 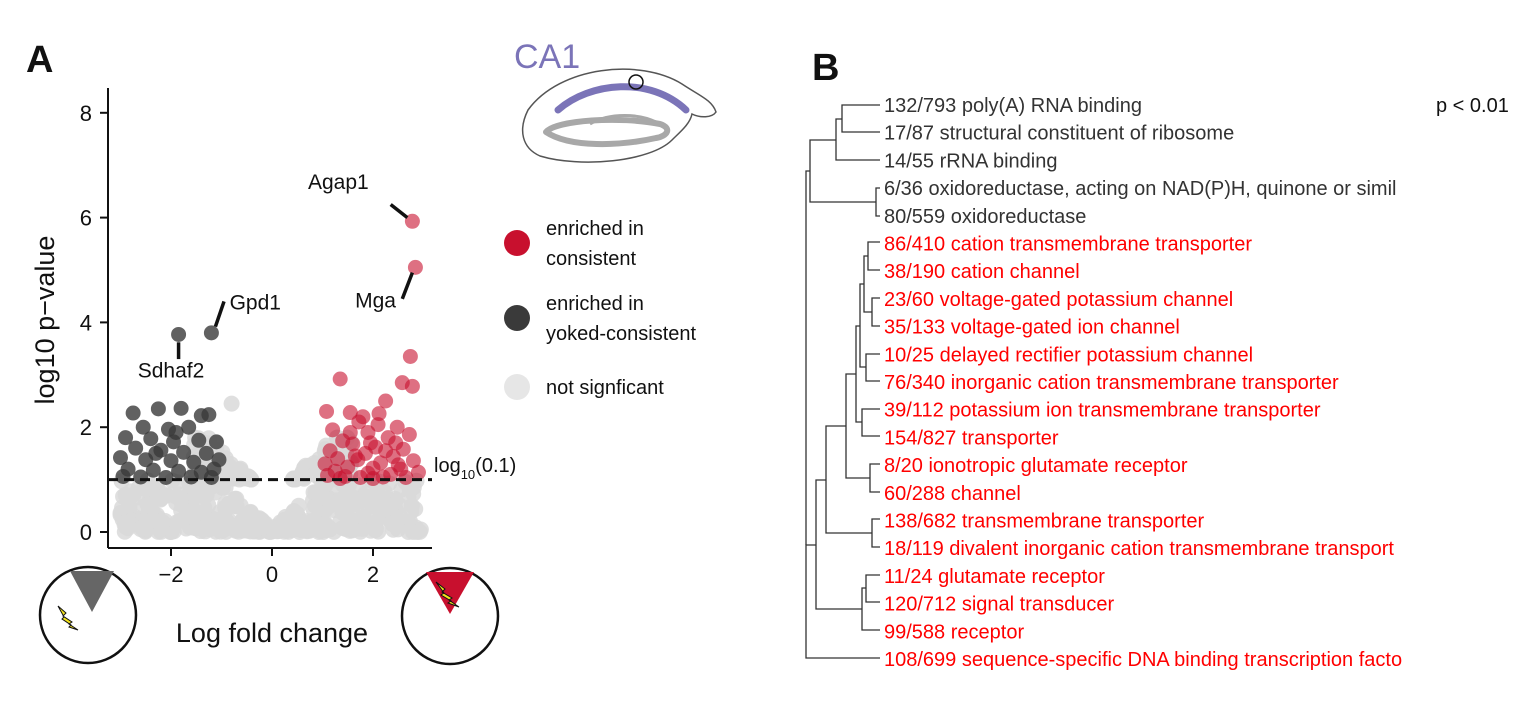 What do you see at coordinates (272, 633) in the screenshot?
I see `x-axis-label: Log fold change` at bounding box center [272, 633].